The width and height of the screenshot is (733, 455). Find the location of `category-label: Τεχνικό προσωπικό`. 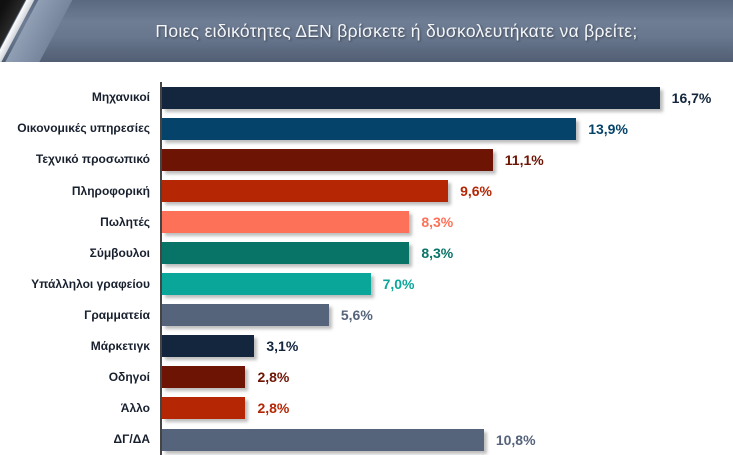

category-label: Τεχνικό προσωπικό is located at coordinates (92, 159).